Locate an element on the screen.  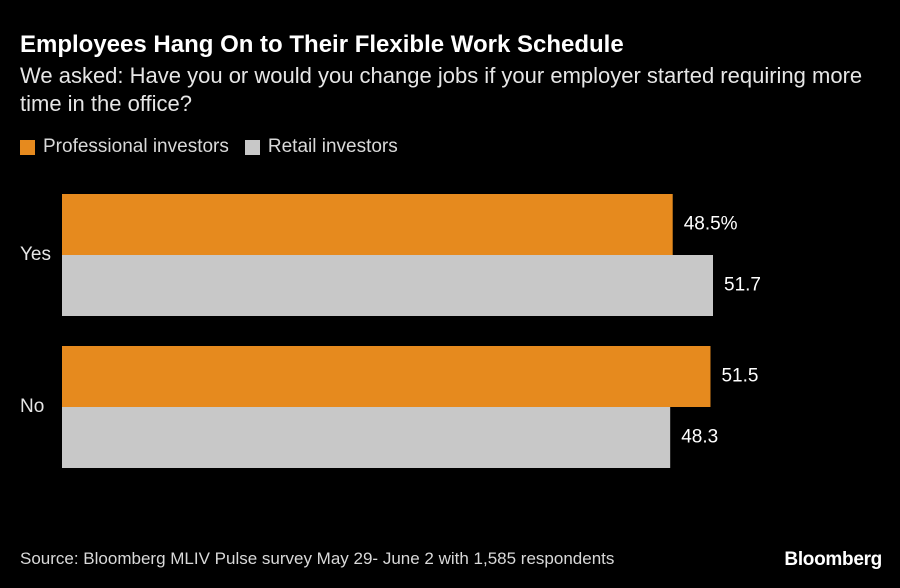
legend-item-professional: Professional investors is located at coordinates (124, 147).